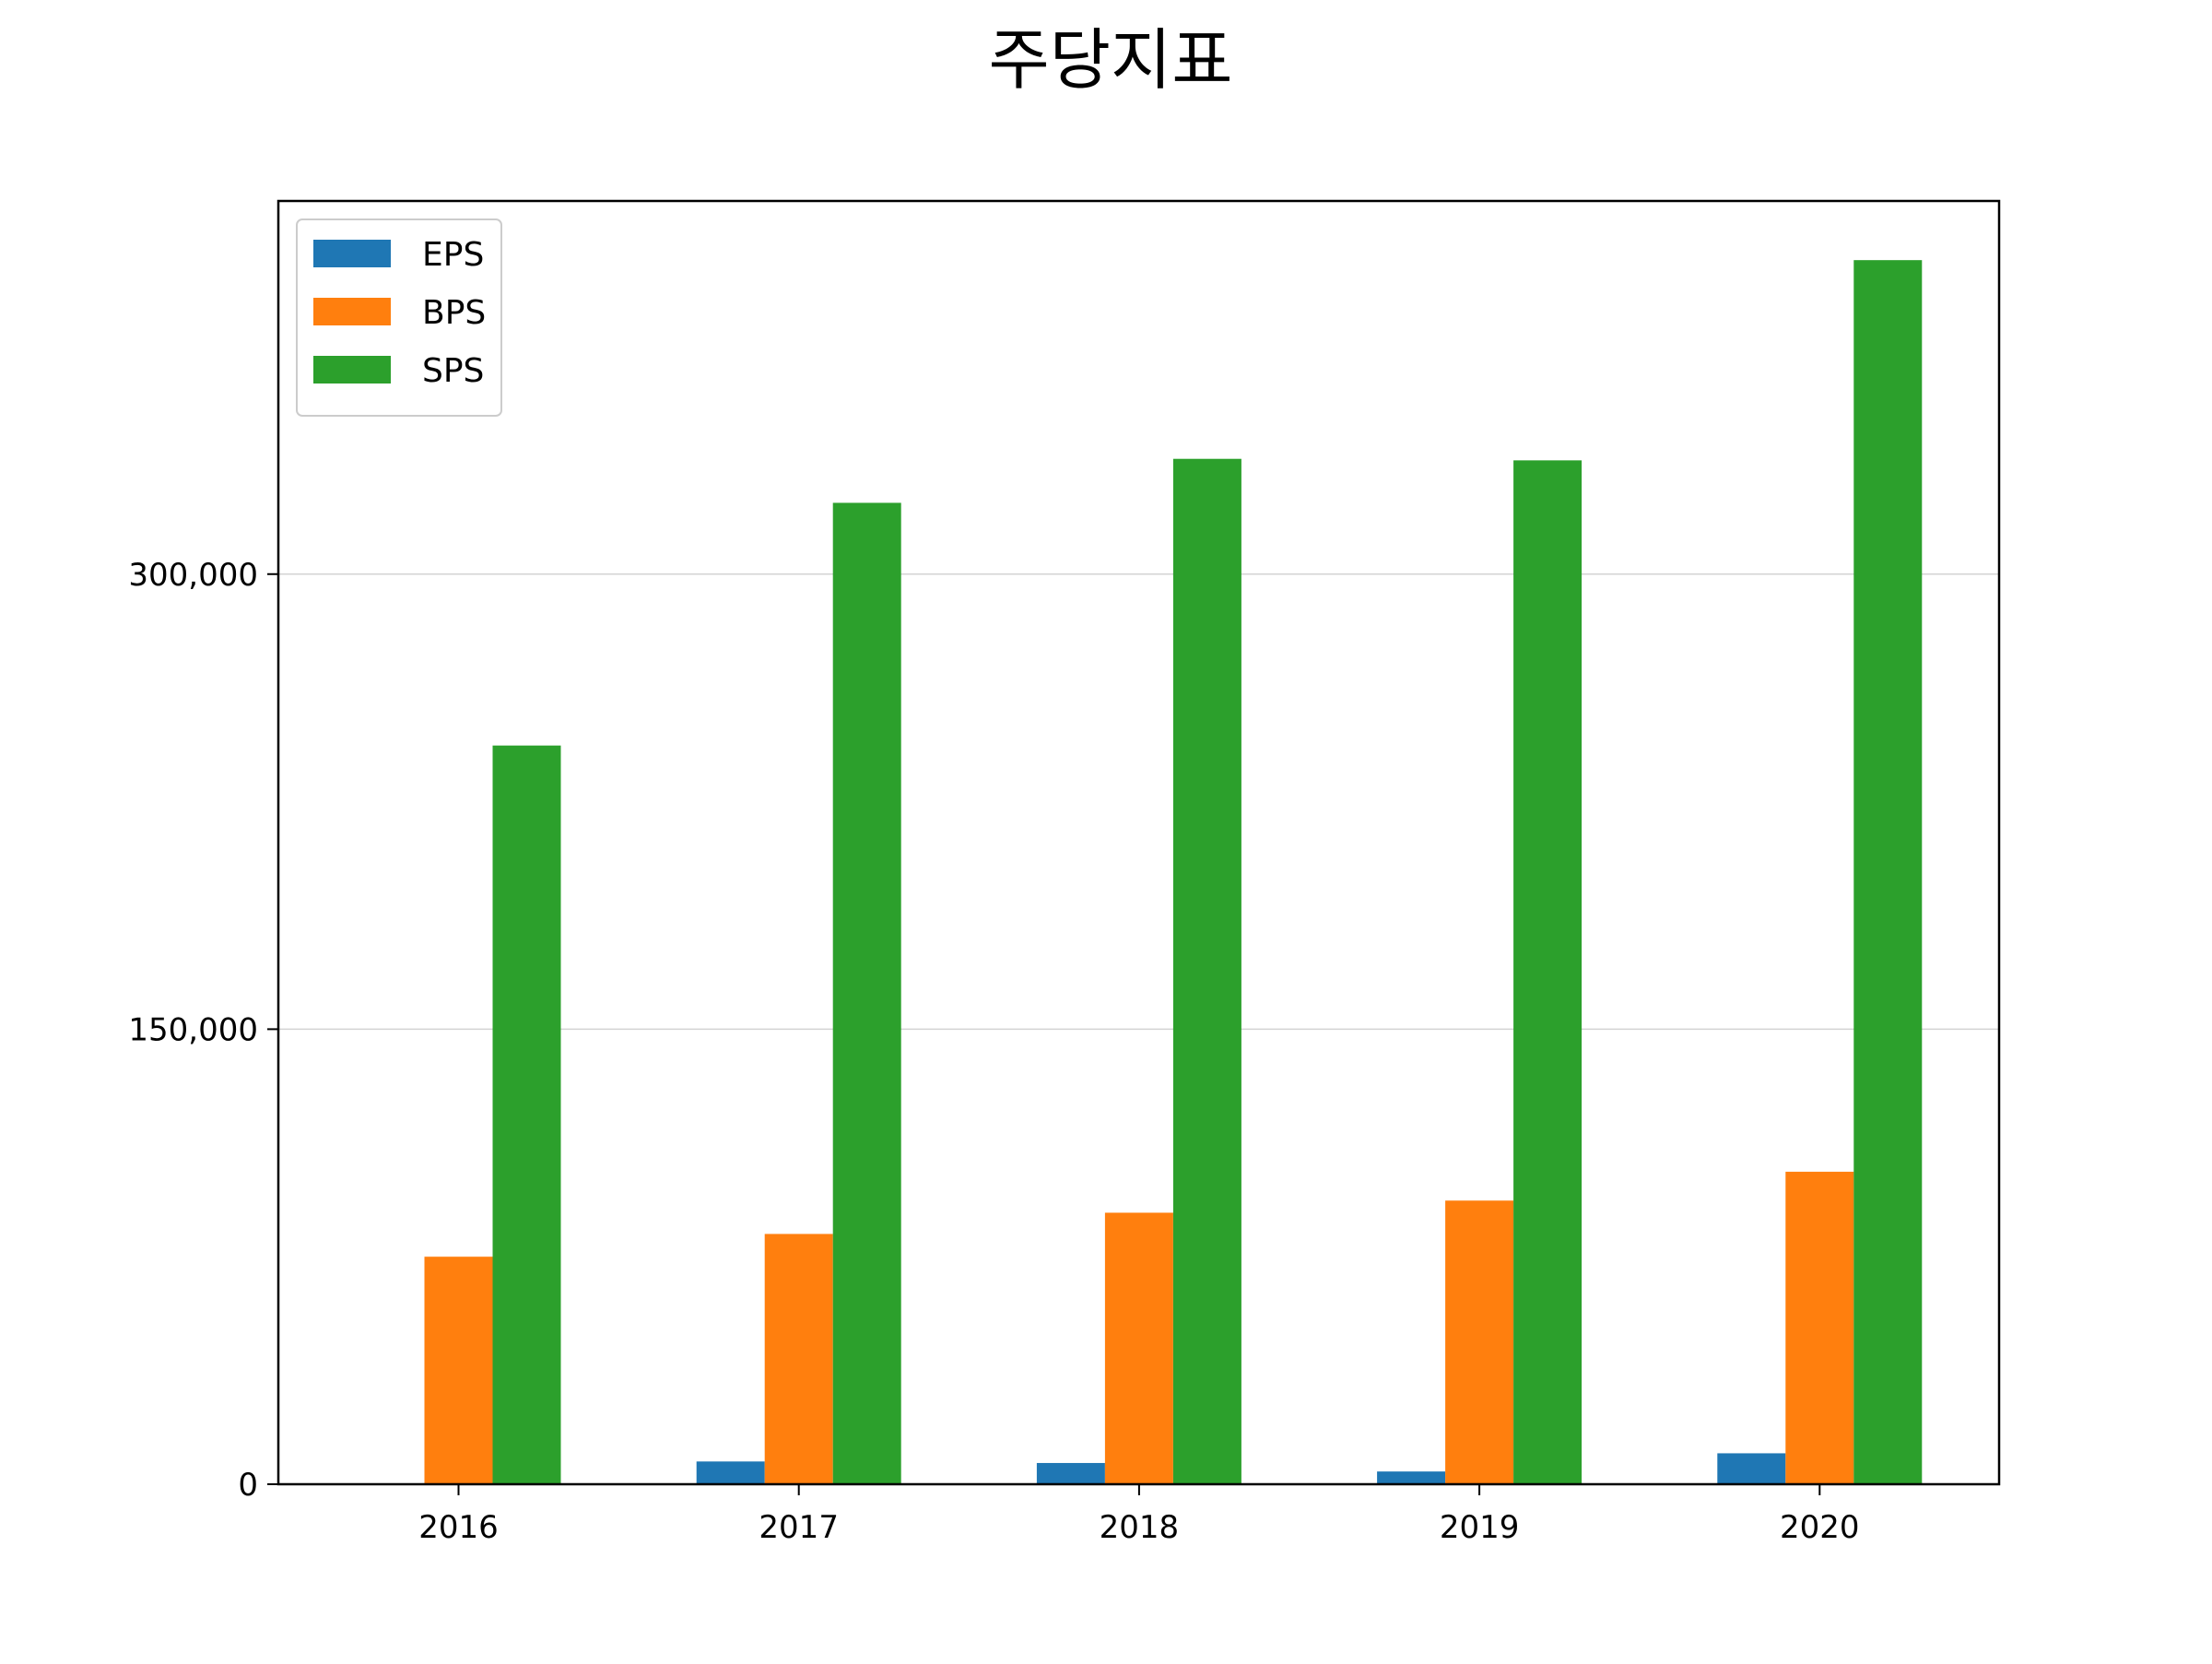 The width and height of the screenshot is (2212, 1664). I want to click on bar-sps-2020, so click(1888, 872).